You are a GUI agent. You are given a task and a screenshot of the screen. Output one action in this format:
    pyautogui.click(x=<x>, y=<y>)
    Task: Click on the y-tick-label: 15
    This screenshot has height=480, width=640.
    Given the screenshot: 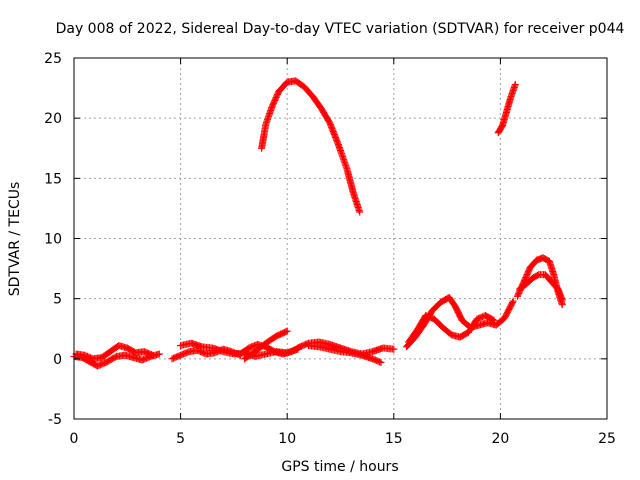 What is the action you would take?
    pyautogui.click(x=53, y=179)
    